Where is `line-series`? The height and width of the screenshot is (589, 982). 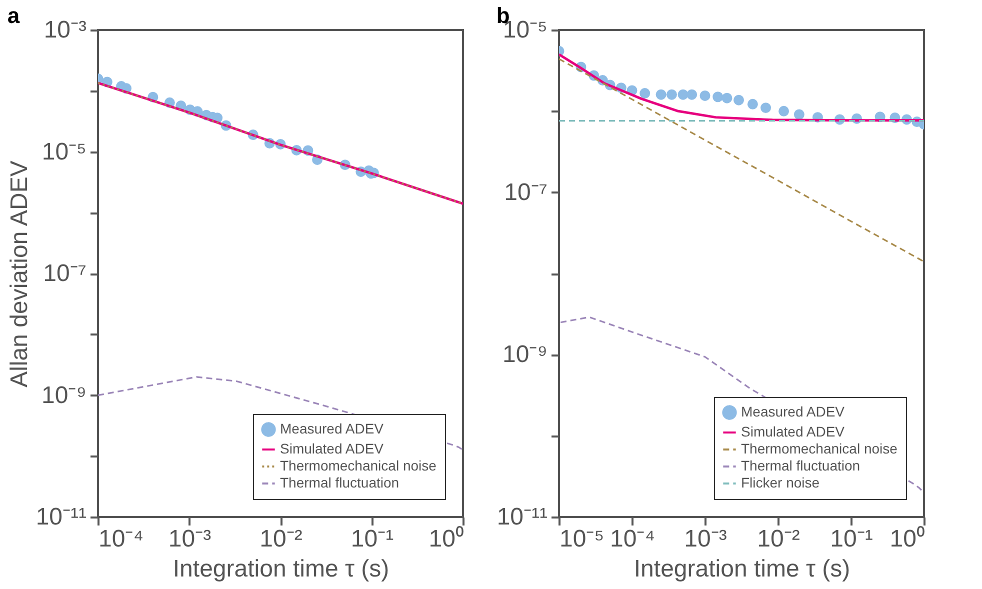
line-series is located at coordinates (741, 160).